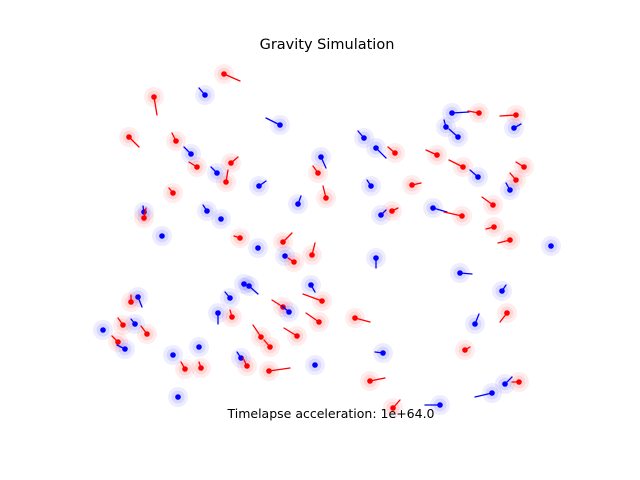 The image size is (640, 480). What do you see at coordinates (408, 413) in the screenshot?
I see `timelapse-value: 1e+64.0` at bounding box center [408, 413].